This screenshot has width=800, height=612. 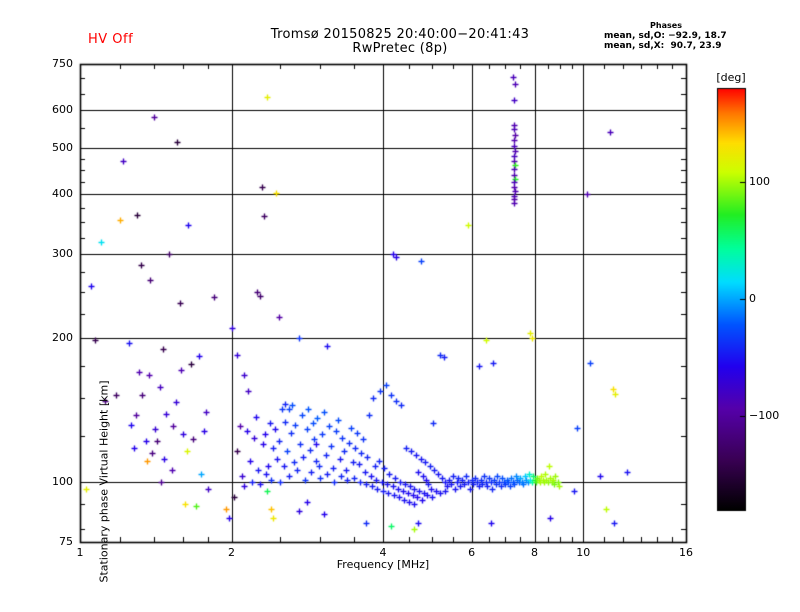 I want to click on x-axis-label: Frequency [MHz], so click(x=383, y=564).